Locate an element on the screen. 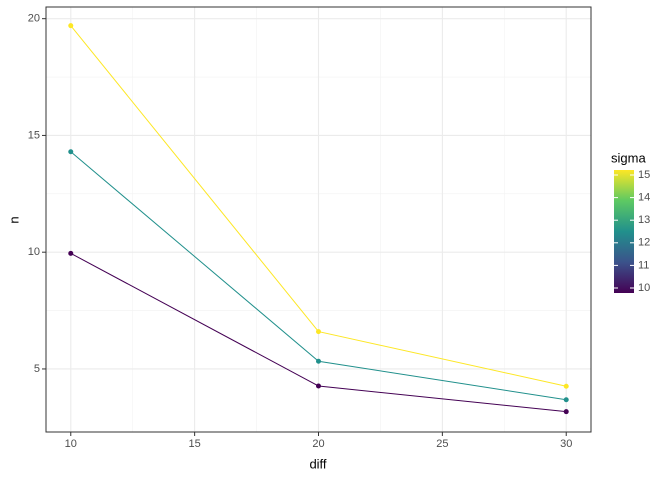  x-axis-title: diff is located at coordinates (317, 463).